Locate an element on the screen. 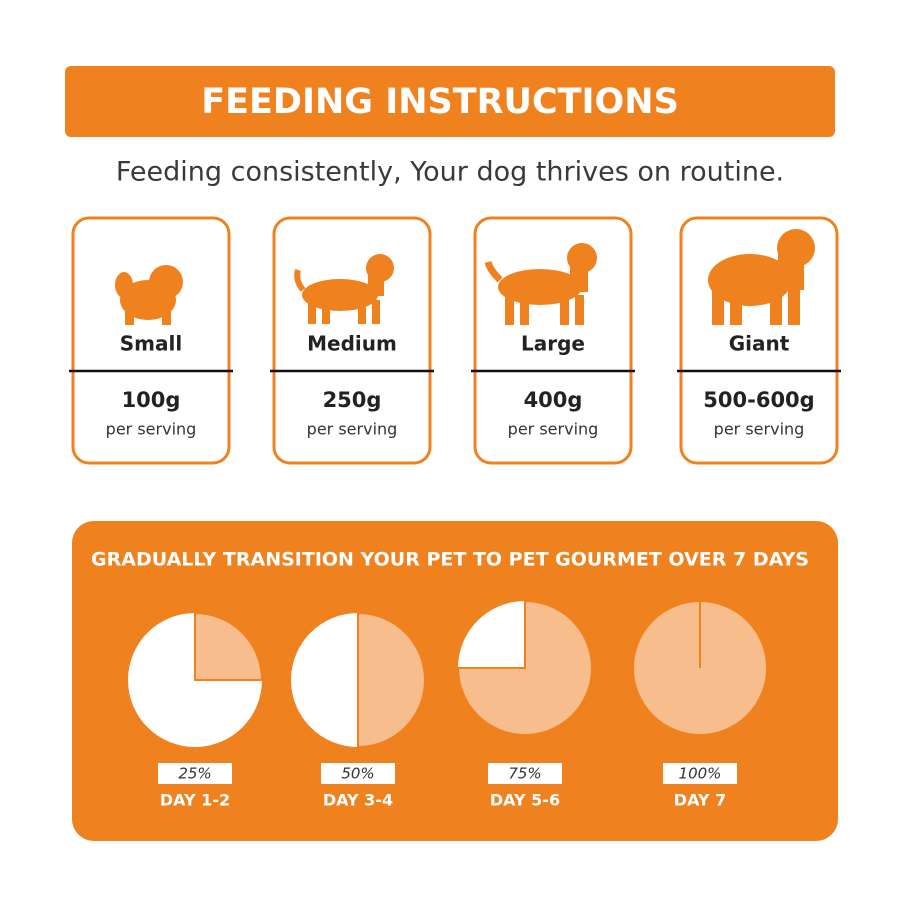 The height and width of the screenshot is (900, 900). size-label: Large is located at coordinates (553, 344).